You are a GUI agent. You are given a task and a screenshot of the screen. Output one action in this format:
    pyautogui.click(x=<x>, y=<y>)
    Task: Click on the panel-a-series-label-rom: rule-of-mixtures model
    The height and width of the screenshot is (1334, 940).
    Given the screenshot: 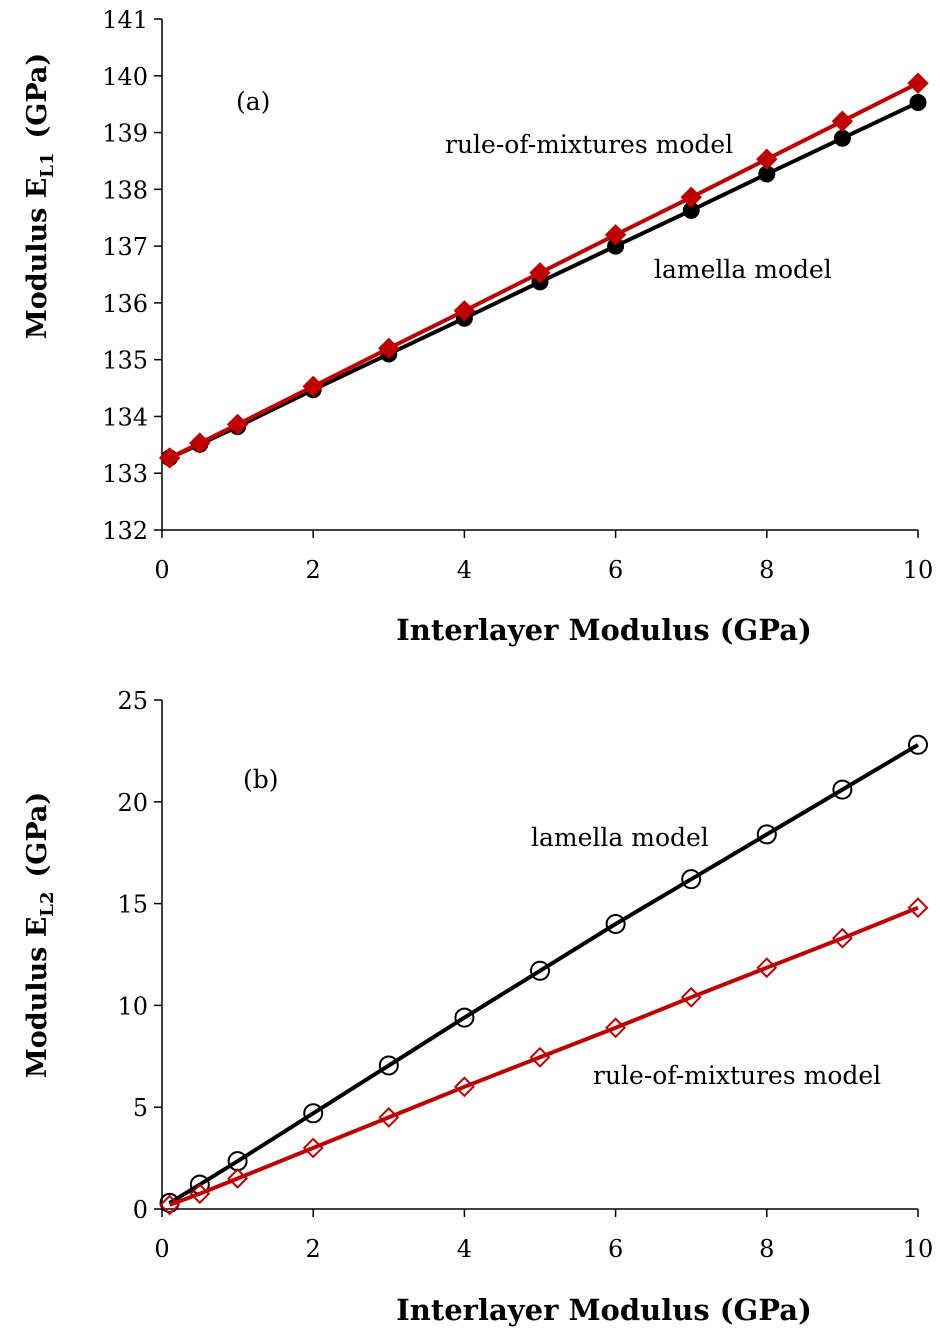 What is the action you would take?
    pyautogui.click(x=589, y=144)
    